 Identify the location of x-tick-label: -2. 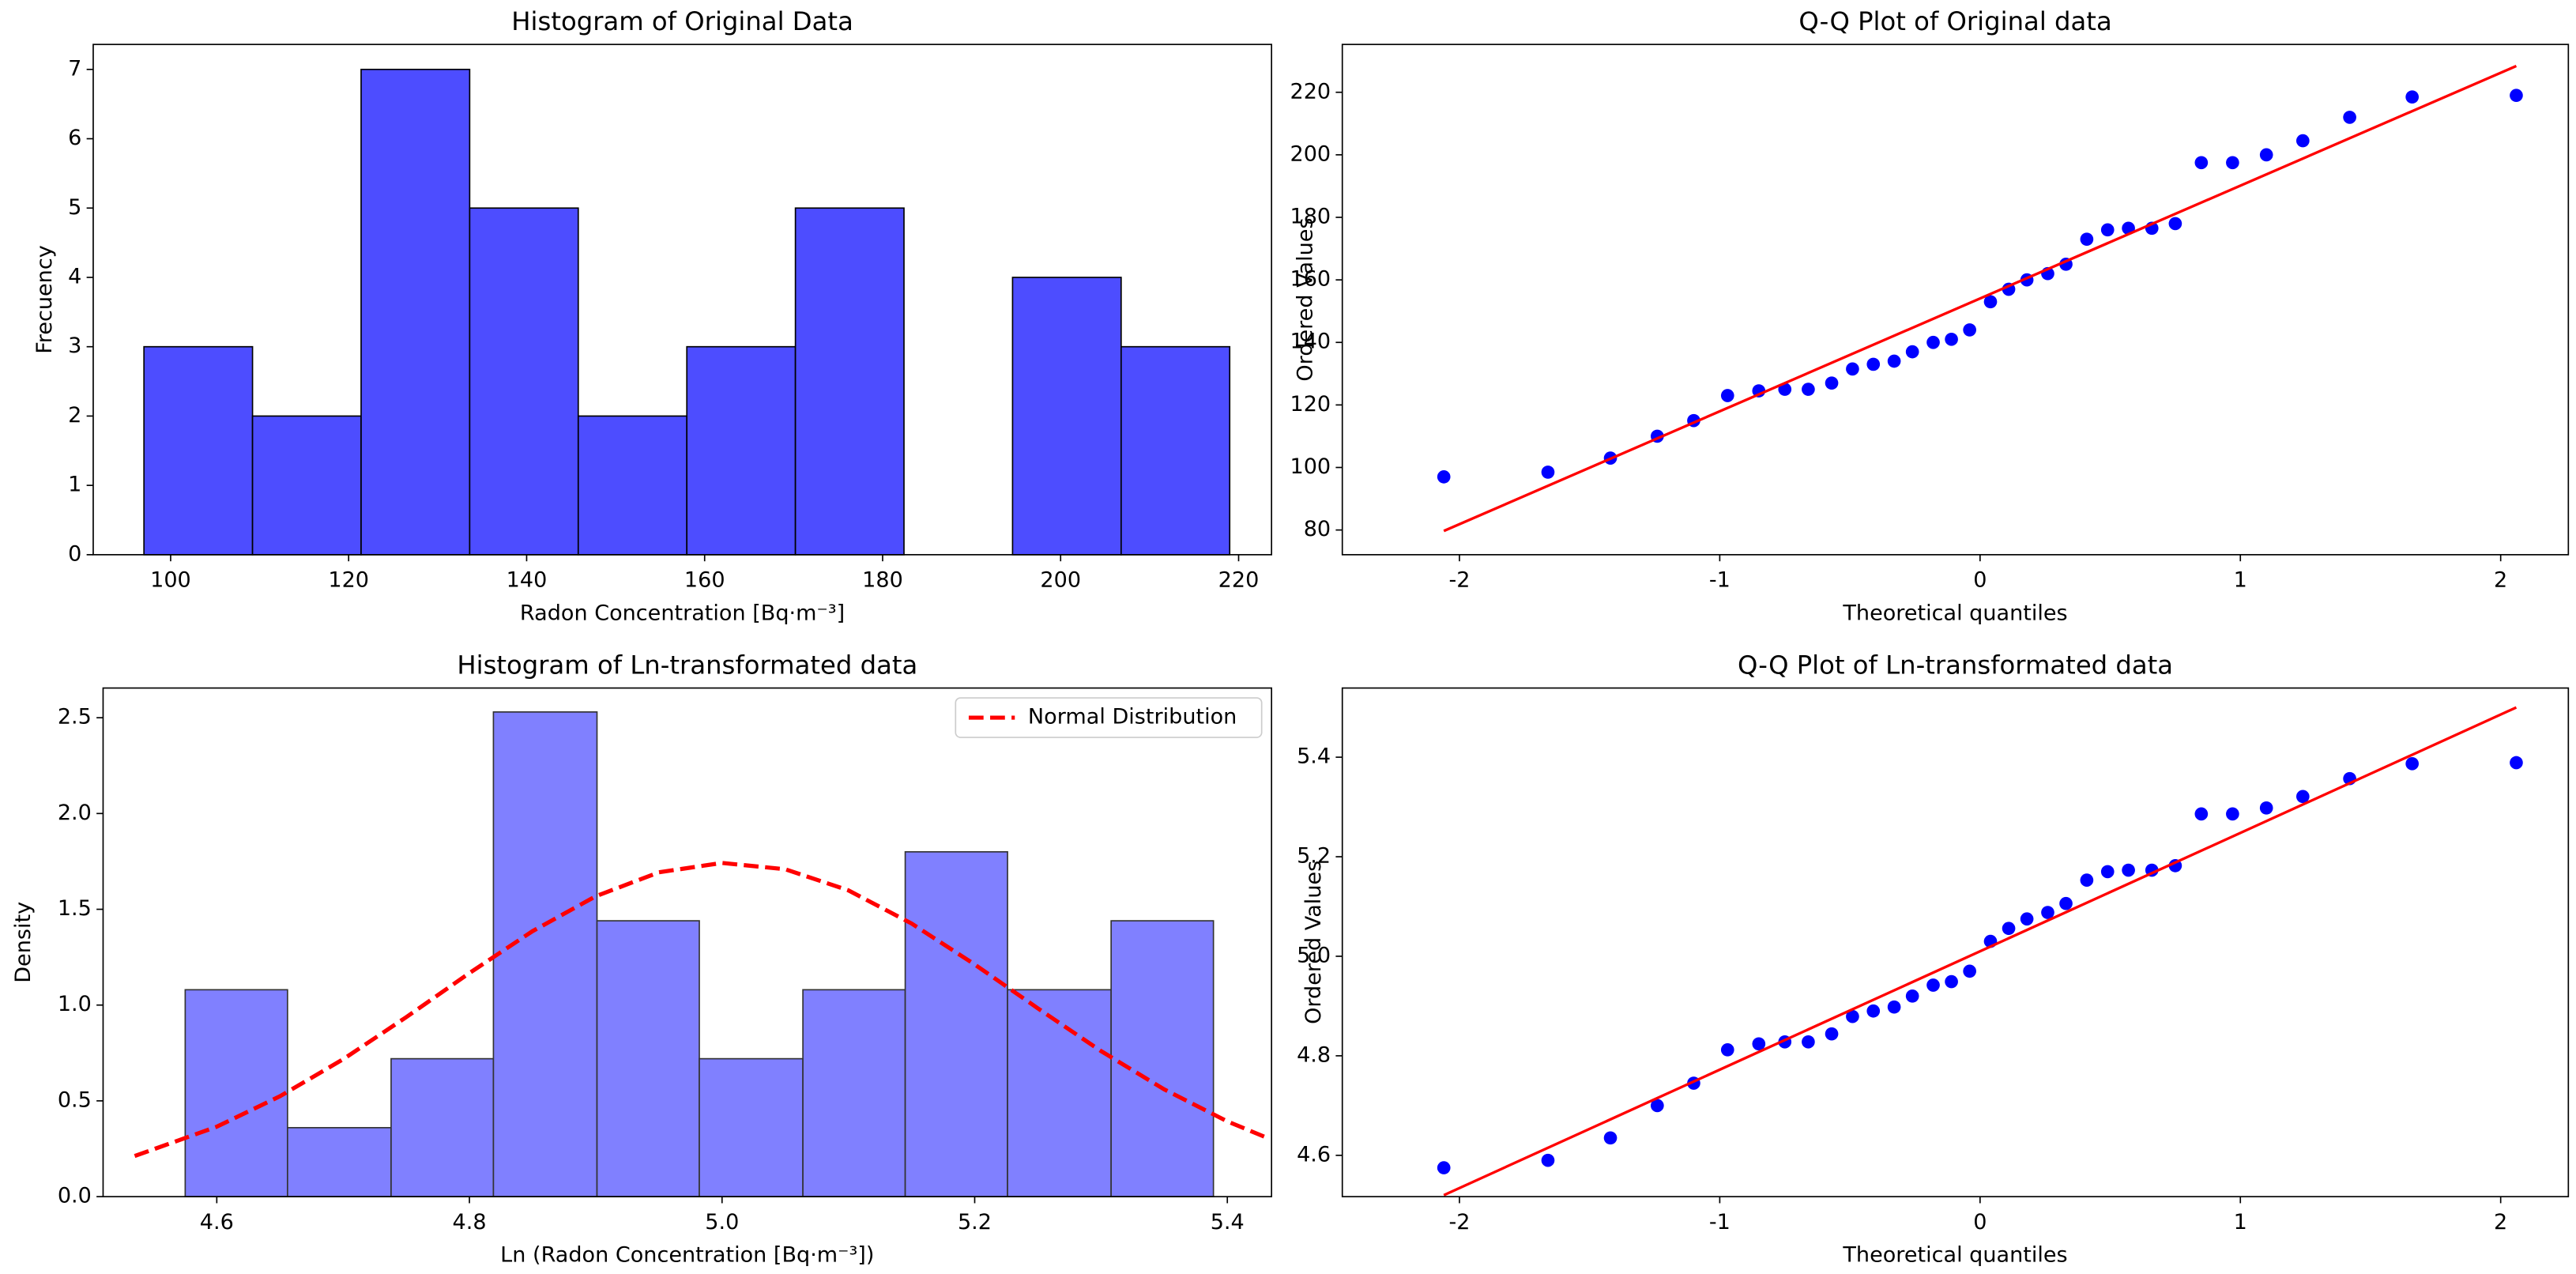
(1459, 580).